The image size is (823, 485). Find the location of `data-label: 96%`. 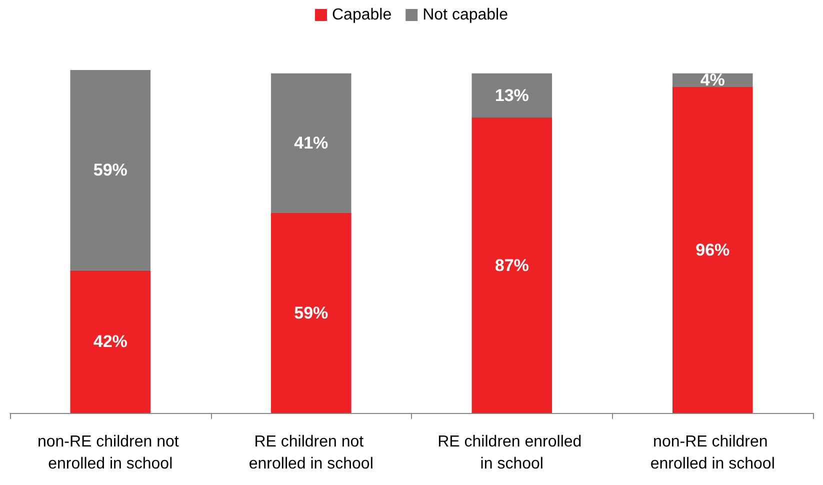

data-label: 96% is located at coordinates (713, 250).